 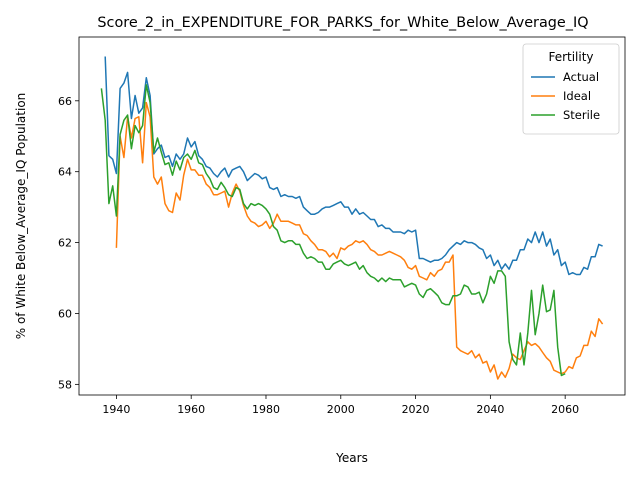 I want to click on x-tick-label: 1960, so click(x=191, y=409).